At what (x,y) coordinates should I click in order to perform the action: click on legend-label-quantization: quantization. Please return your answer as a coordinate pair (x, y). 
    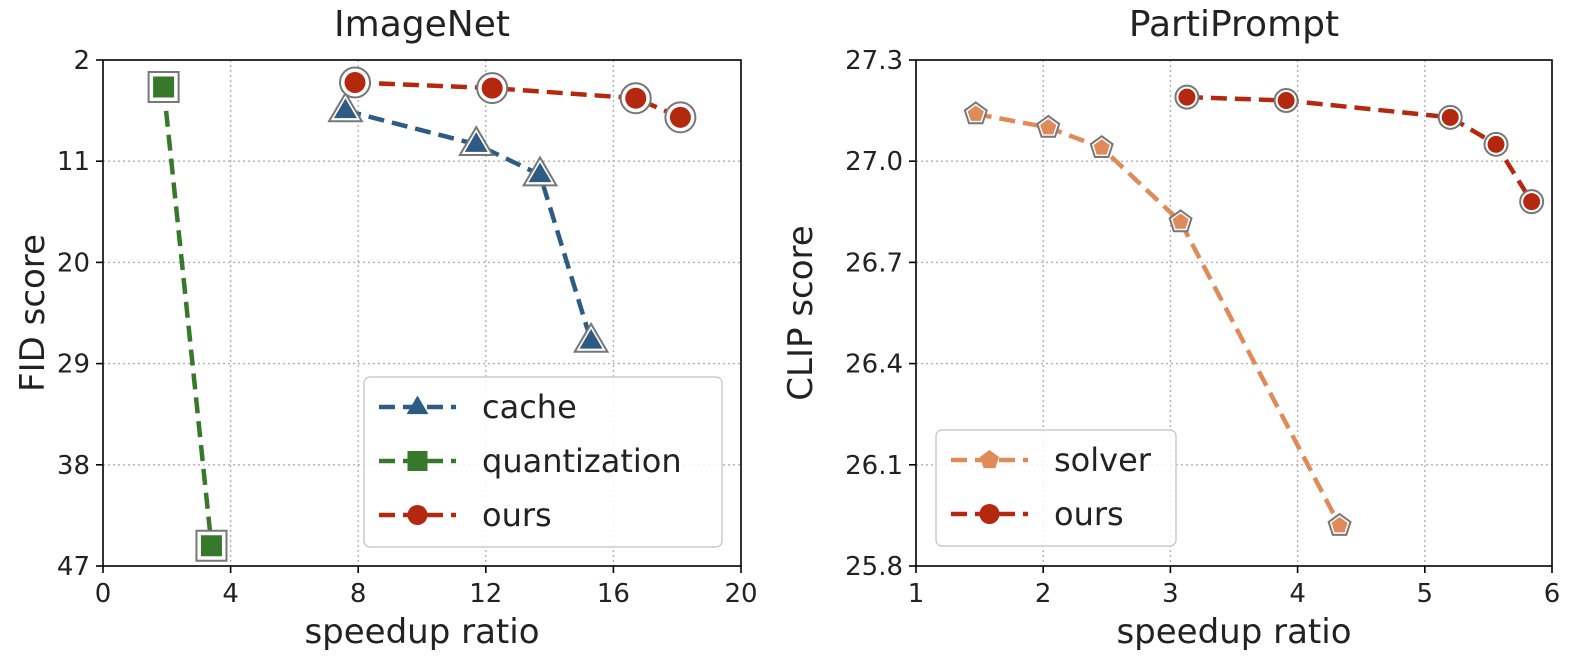
    Looking at the image, I should click on (582, 461).